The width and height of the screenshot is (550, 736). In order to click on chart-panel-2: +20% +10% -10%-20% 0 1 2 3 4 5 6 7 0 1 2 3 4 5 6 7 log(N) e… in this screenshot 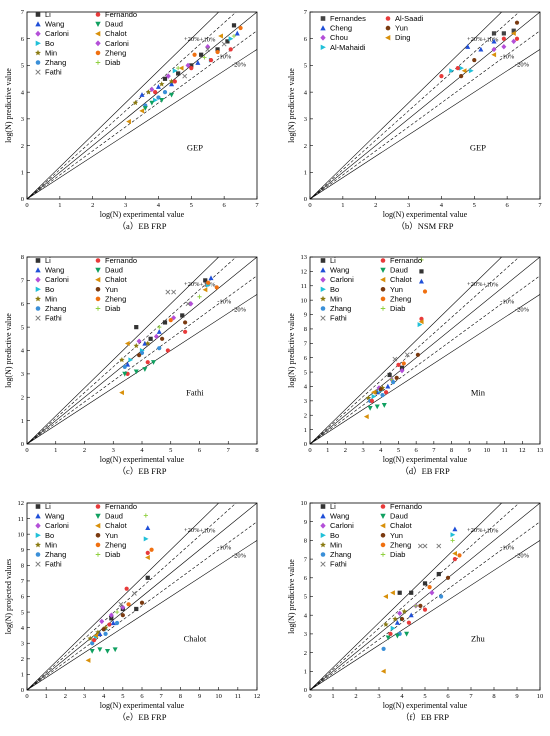, I will do `click(414, 120)`.